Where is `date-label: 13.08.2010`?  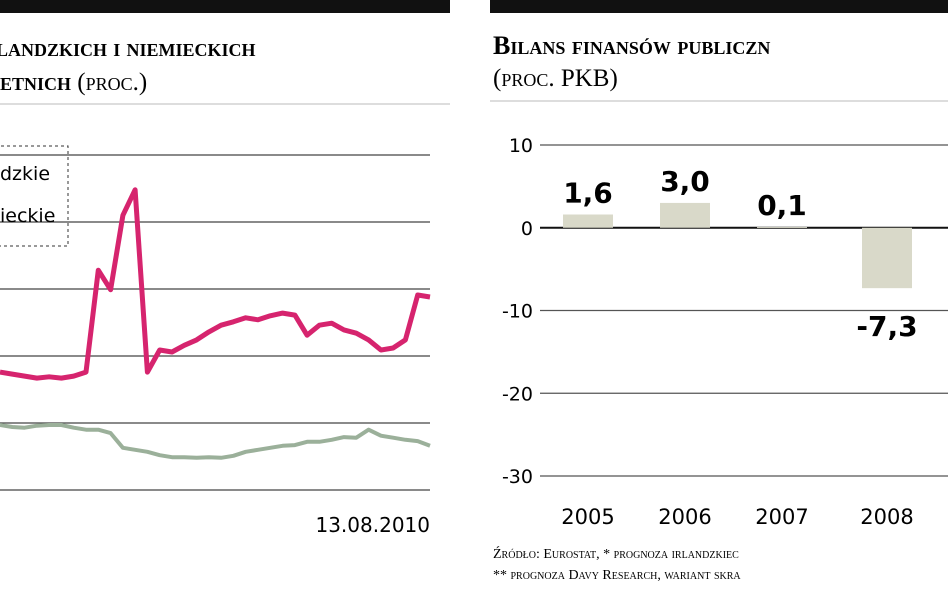 date-label: 13.08.2010 is located at coordinates (372, 525).